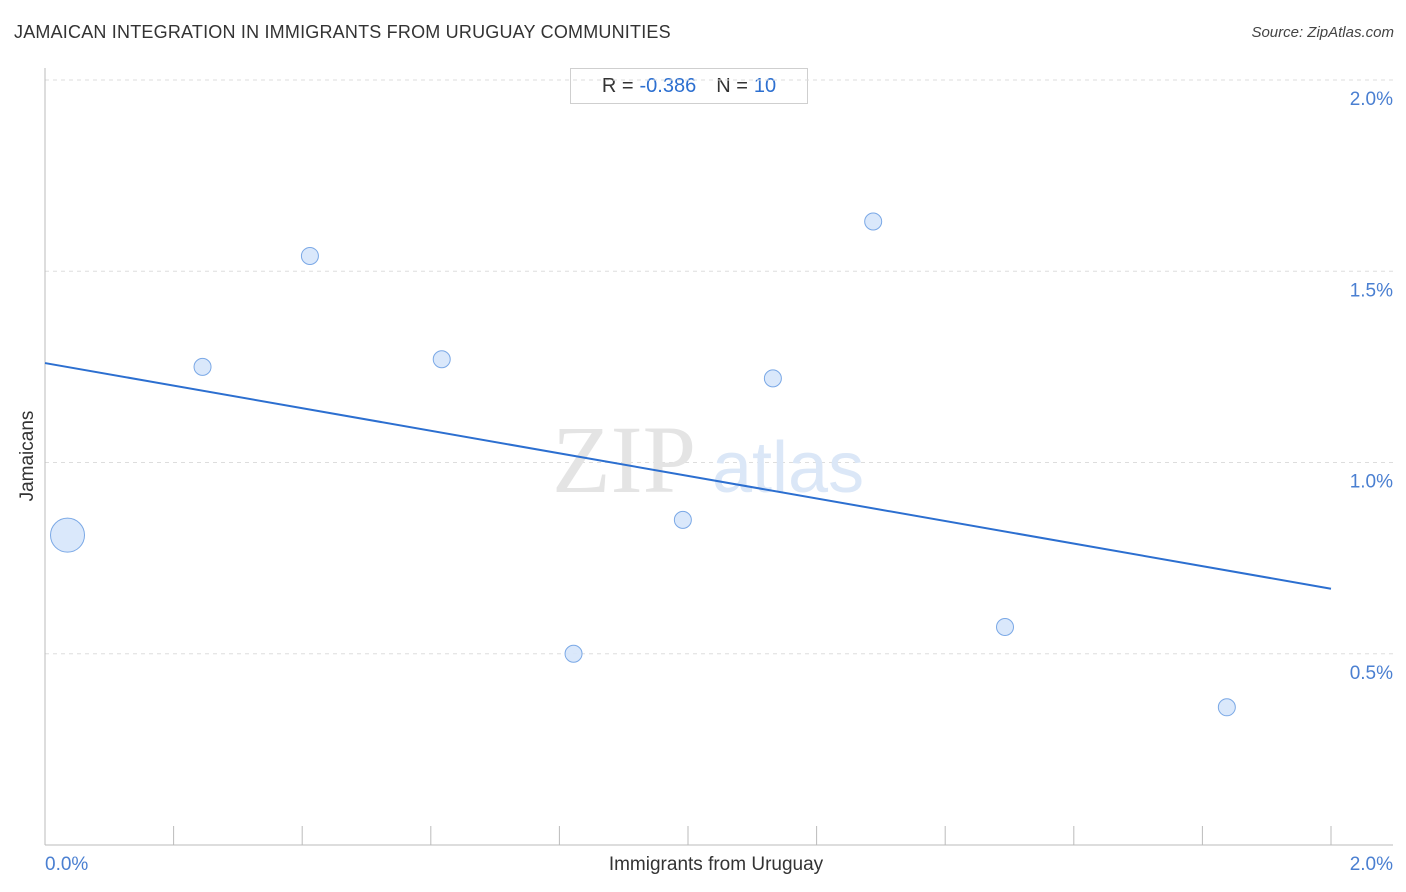  I want to click on correlation-stats-box: R = -0.386 N = 10, so click(689, 86).